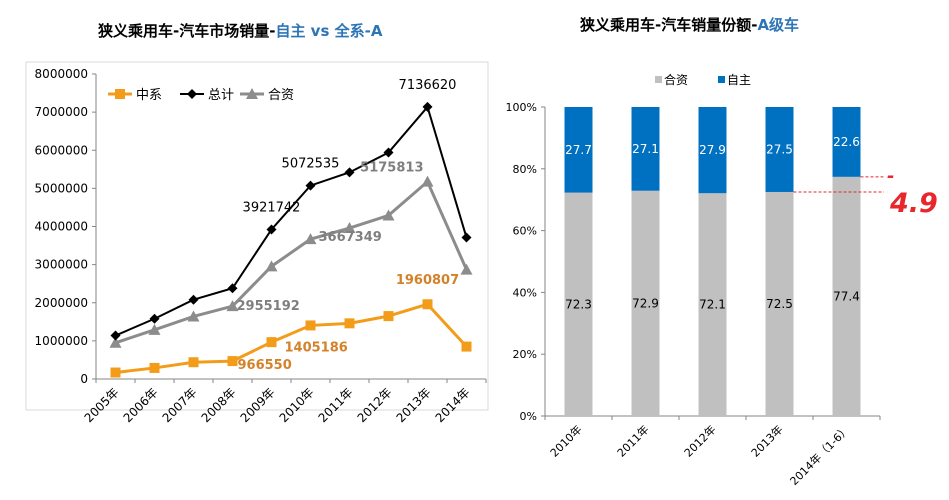 The width and height of the screenshot is (949, 500). Describe the element at coordinates (690, 25) in the screenshot. I see `right-chart-title: 狭义乘用车-汽车销量份额-A级车` at that location.